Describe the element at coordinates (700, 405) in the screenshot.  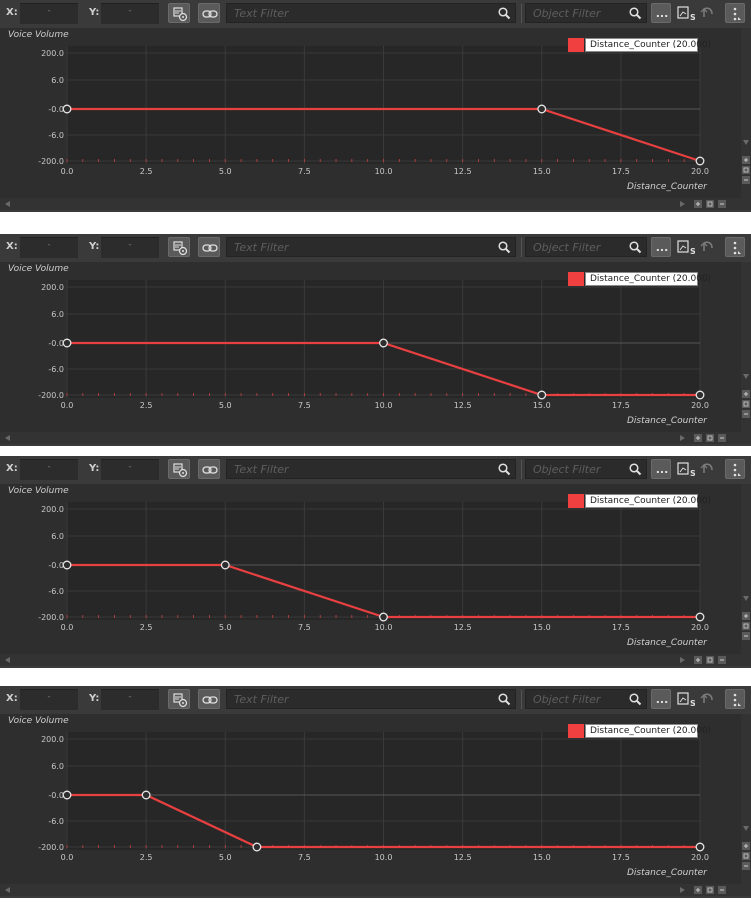
I see `x-tick-label: 20.0` at that location.